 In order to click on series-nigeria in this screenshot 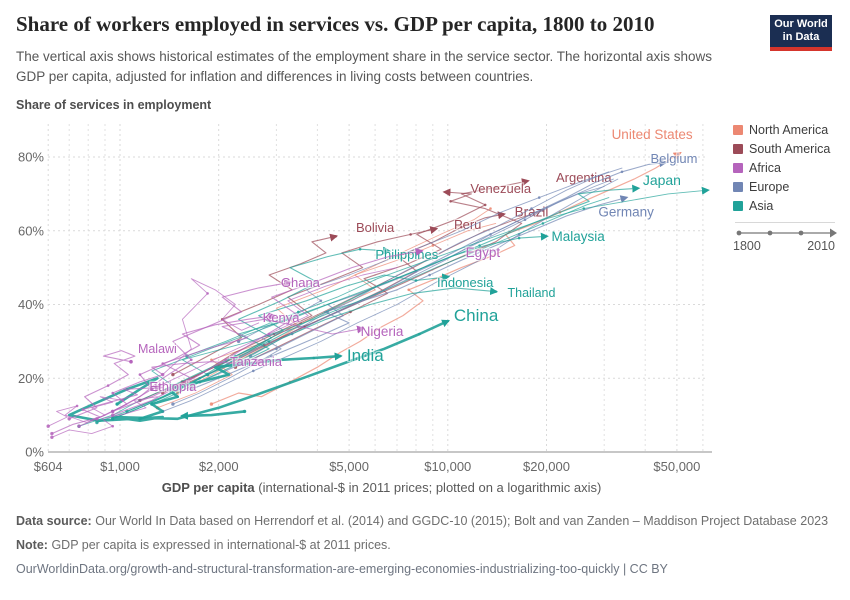, I will do `click(239, 365)`.